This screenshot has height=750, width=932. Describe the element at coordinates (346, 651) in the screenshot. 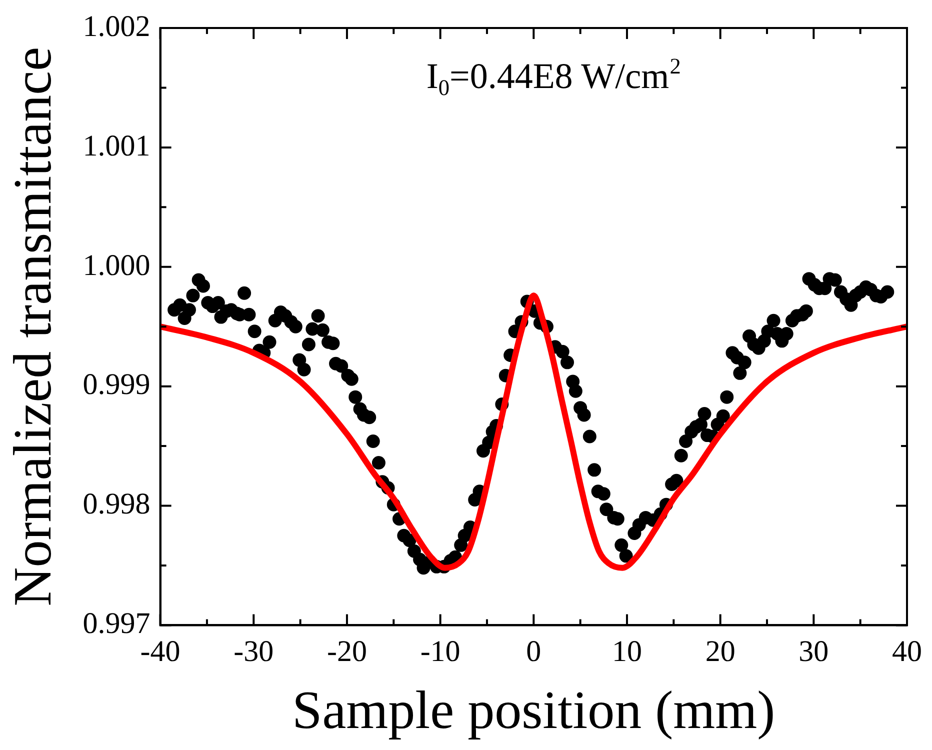

I see `x-tick-label: -20` at that location.